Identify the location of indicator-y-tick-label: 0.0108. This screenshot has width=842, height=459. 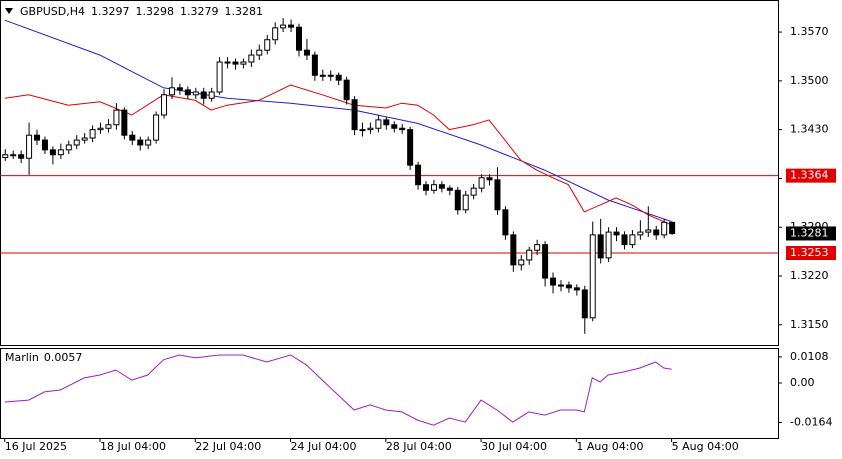
(809, 356).